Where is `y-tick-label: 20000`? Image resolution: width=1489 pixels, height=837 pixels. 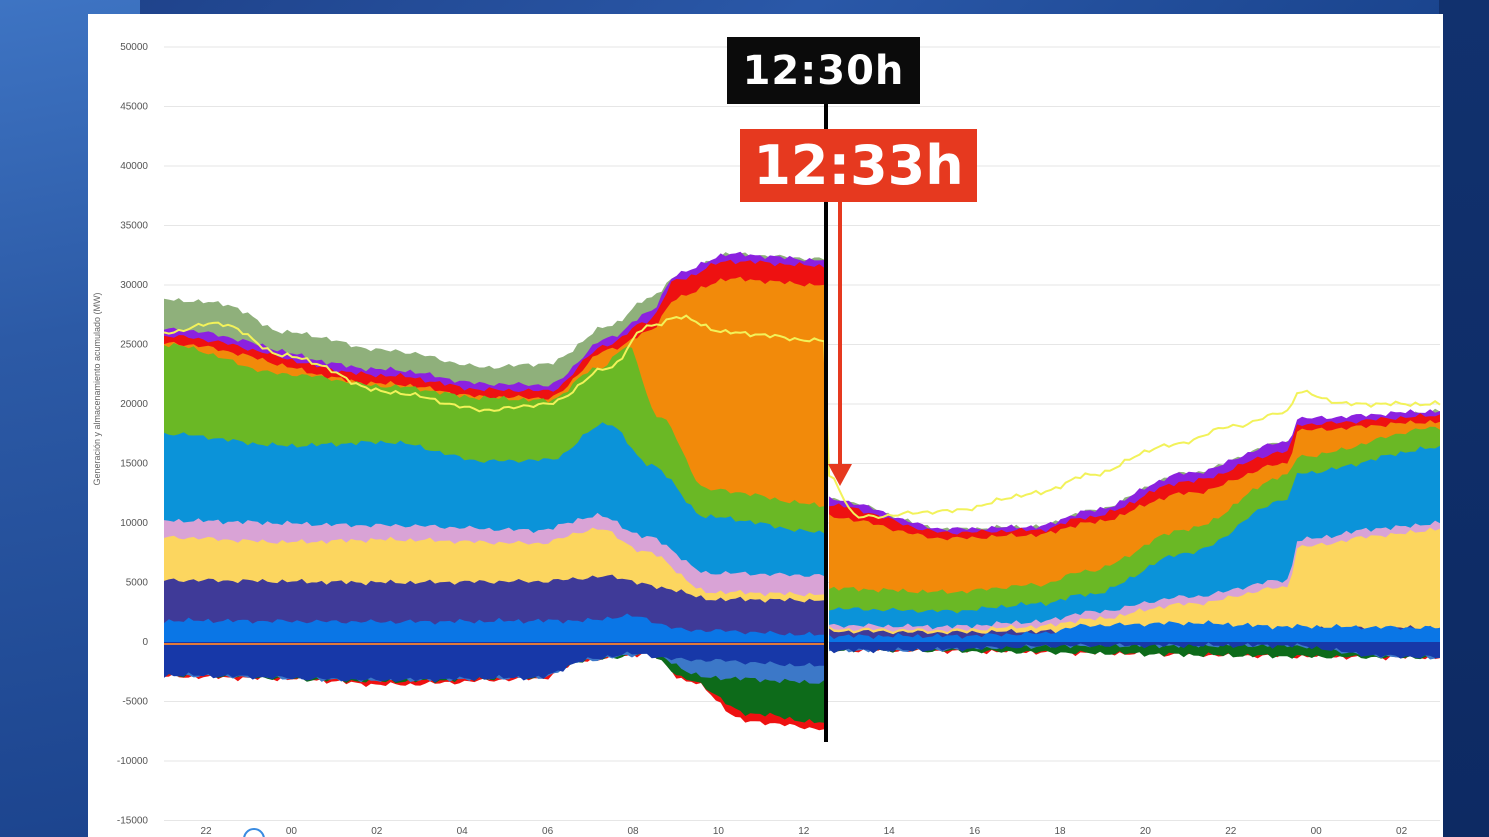
y-tick-label: 20000 is located at coordinates (134, 404).